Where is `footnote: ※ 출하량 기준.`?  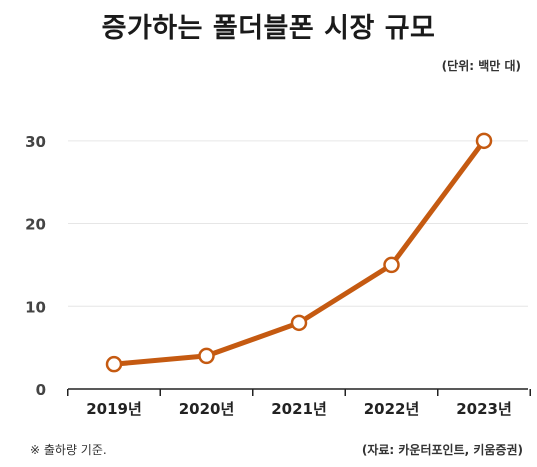 footnote: ※ 출하량 기준. is located at coordinates (68, 450).